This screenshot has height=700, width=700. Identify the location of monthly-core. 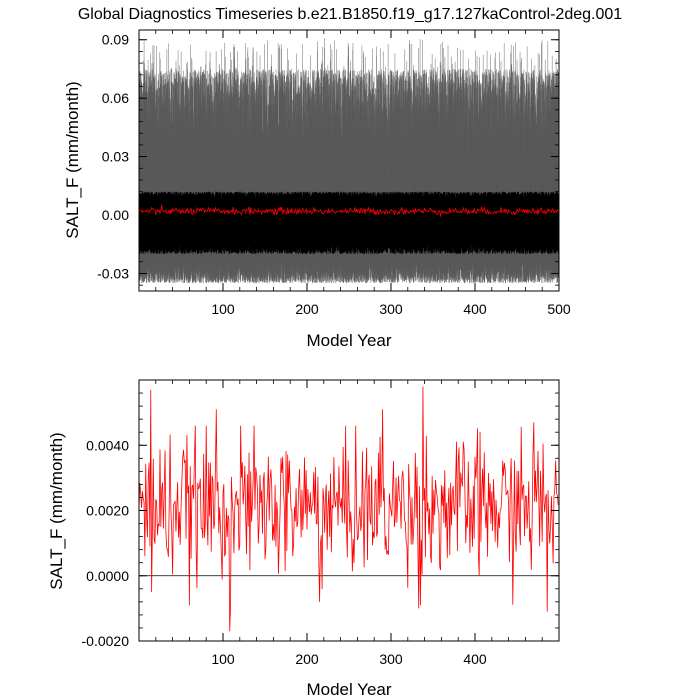
(349, 222).